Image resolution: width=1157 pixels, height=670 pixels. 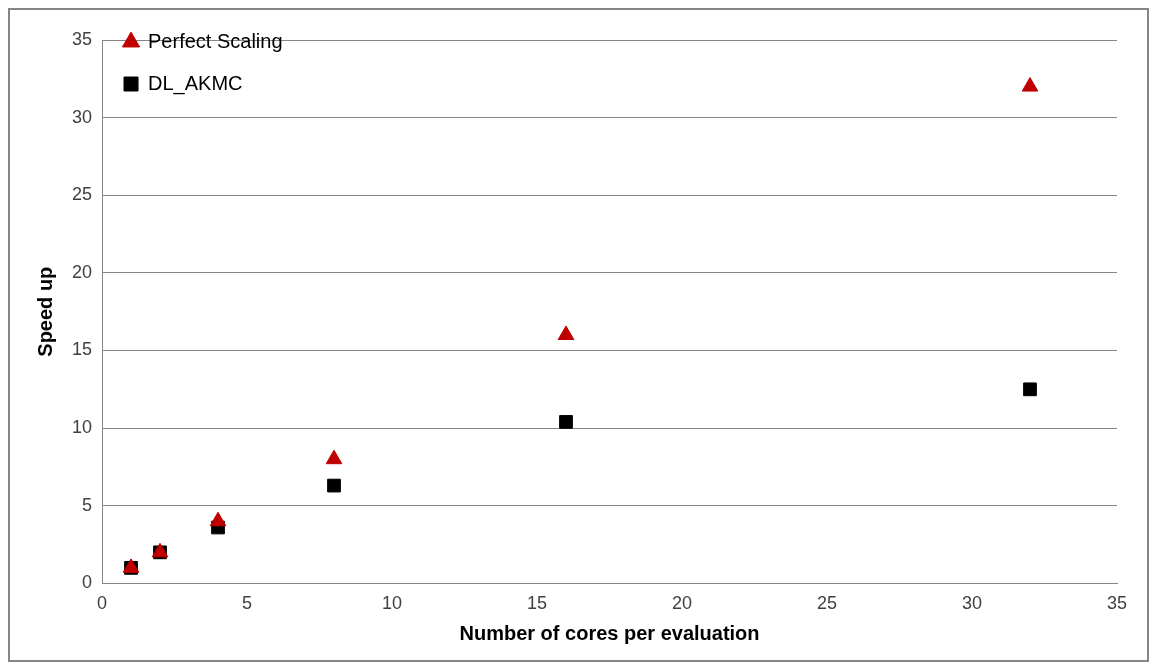 What do you see at coordinates (827, 603) in the screenshot?
I see `x-tick-label: 25` at bounding box center [827, 603].